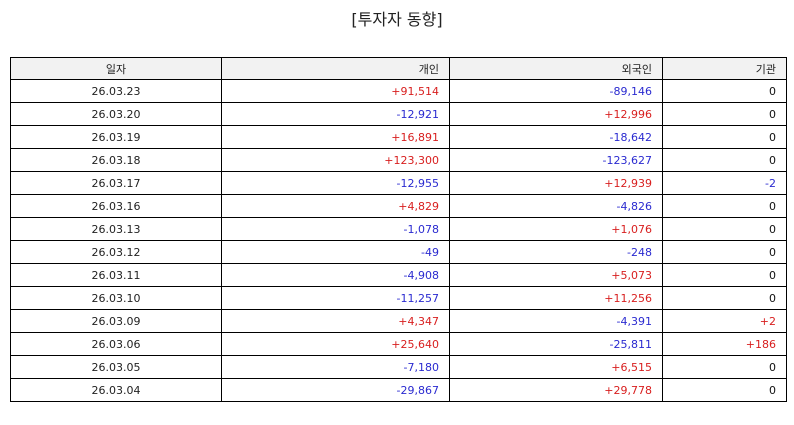 This screenshot has width=794, height=425. I want to click on cell-individual: -12,955, so click(335, 183).